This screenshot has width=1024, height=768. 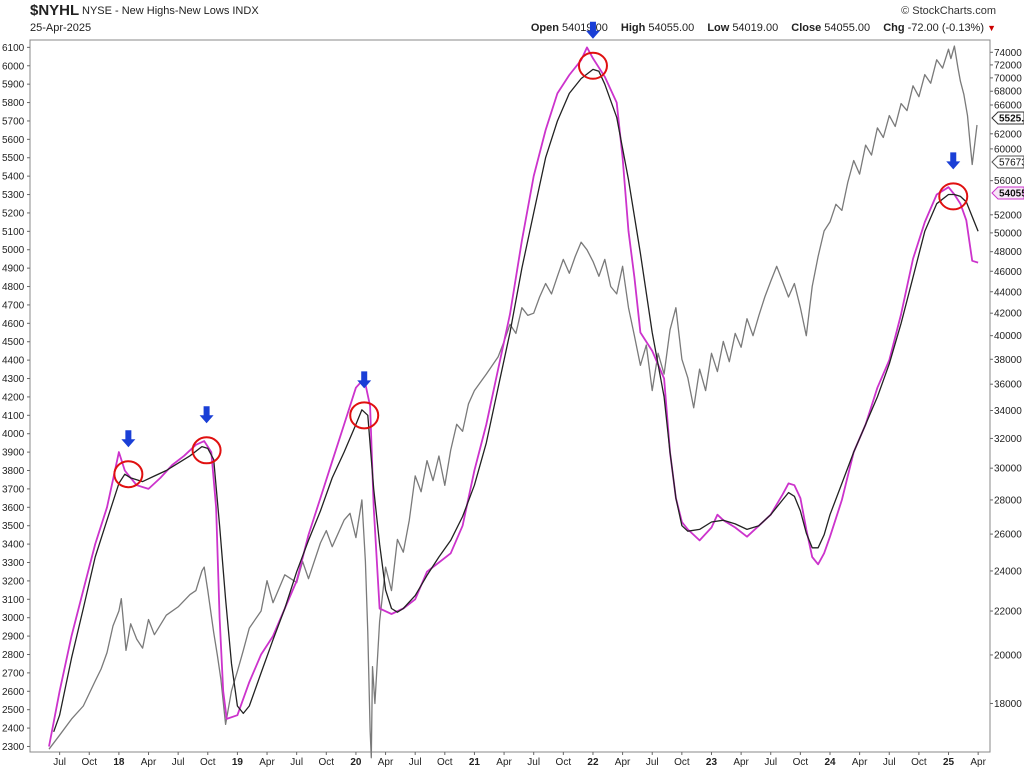 What do you see at coordinates (13, 305) in the screenshot?
I see `left-axis-tick-label: 4700` at bounding box center [13, 305].